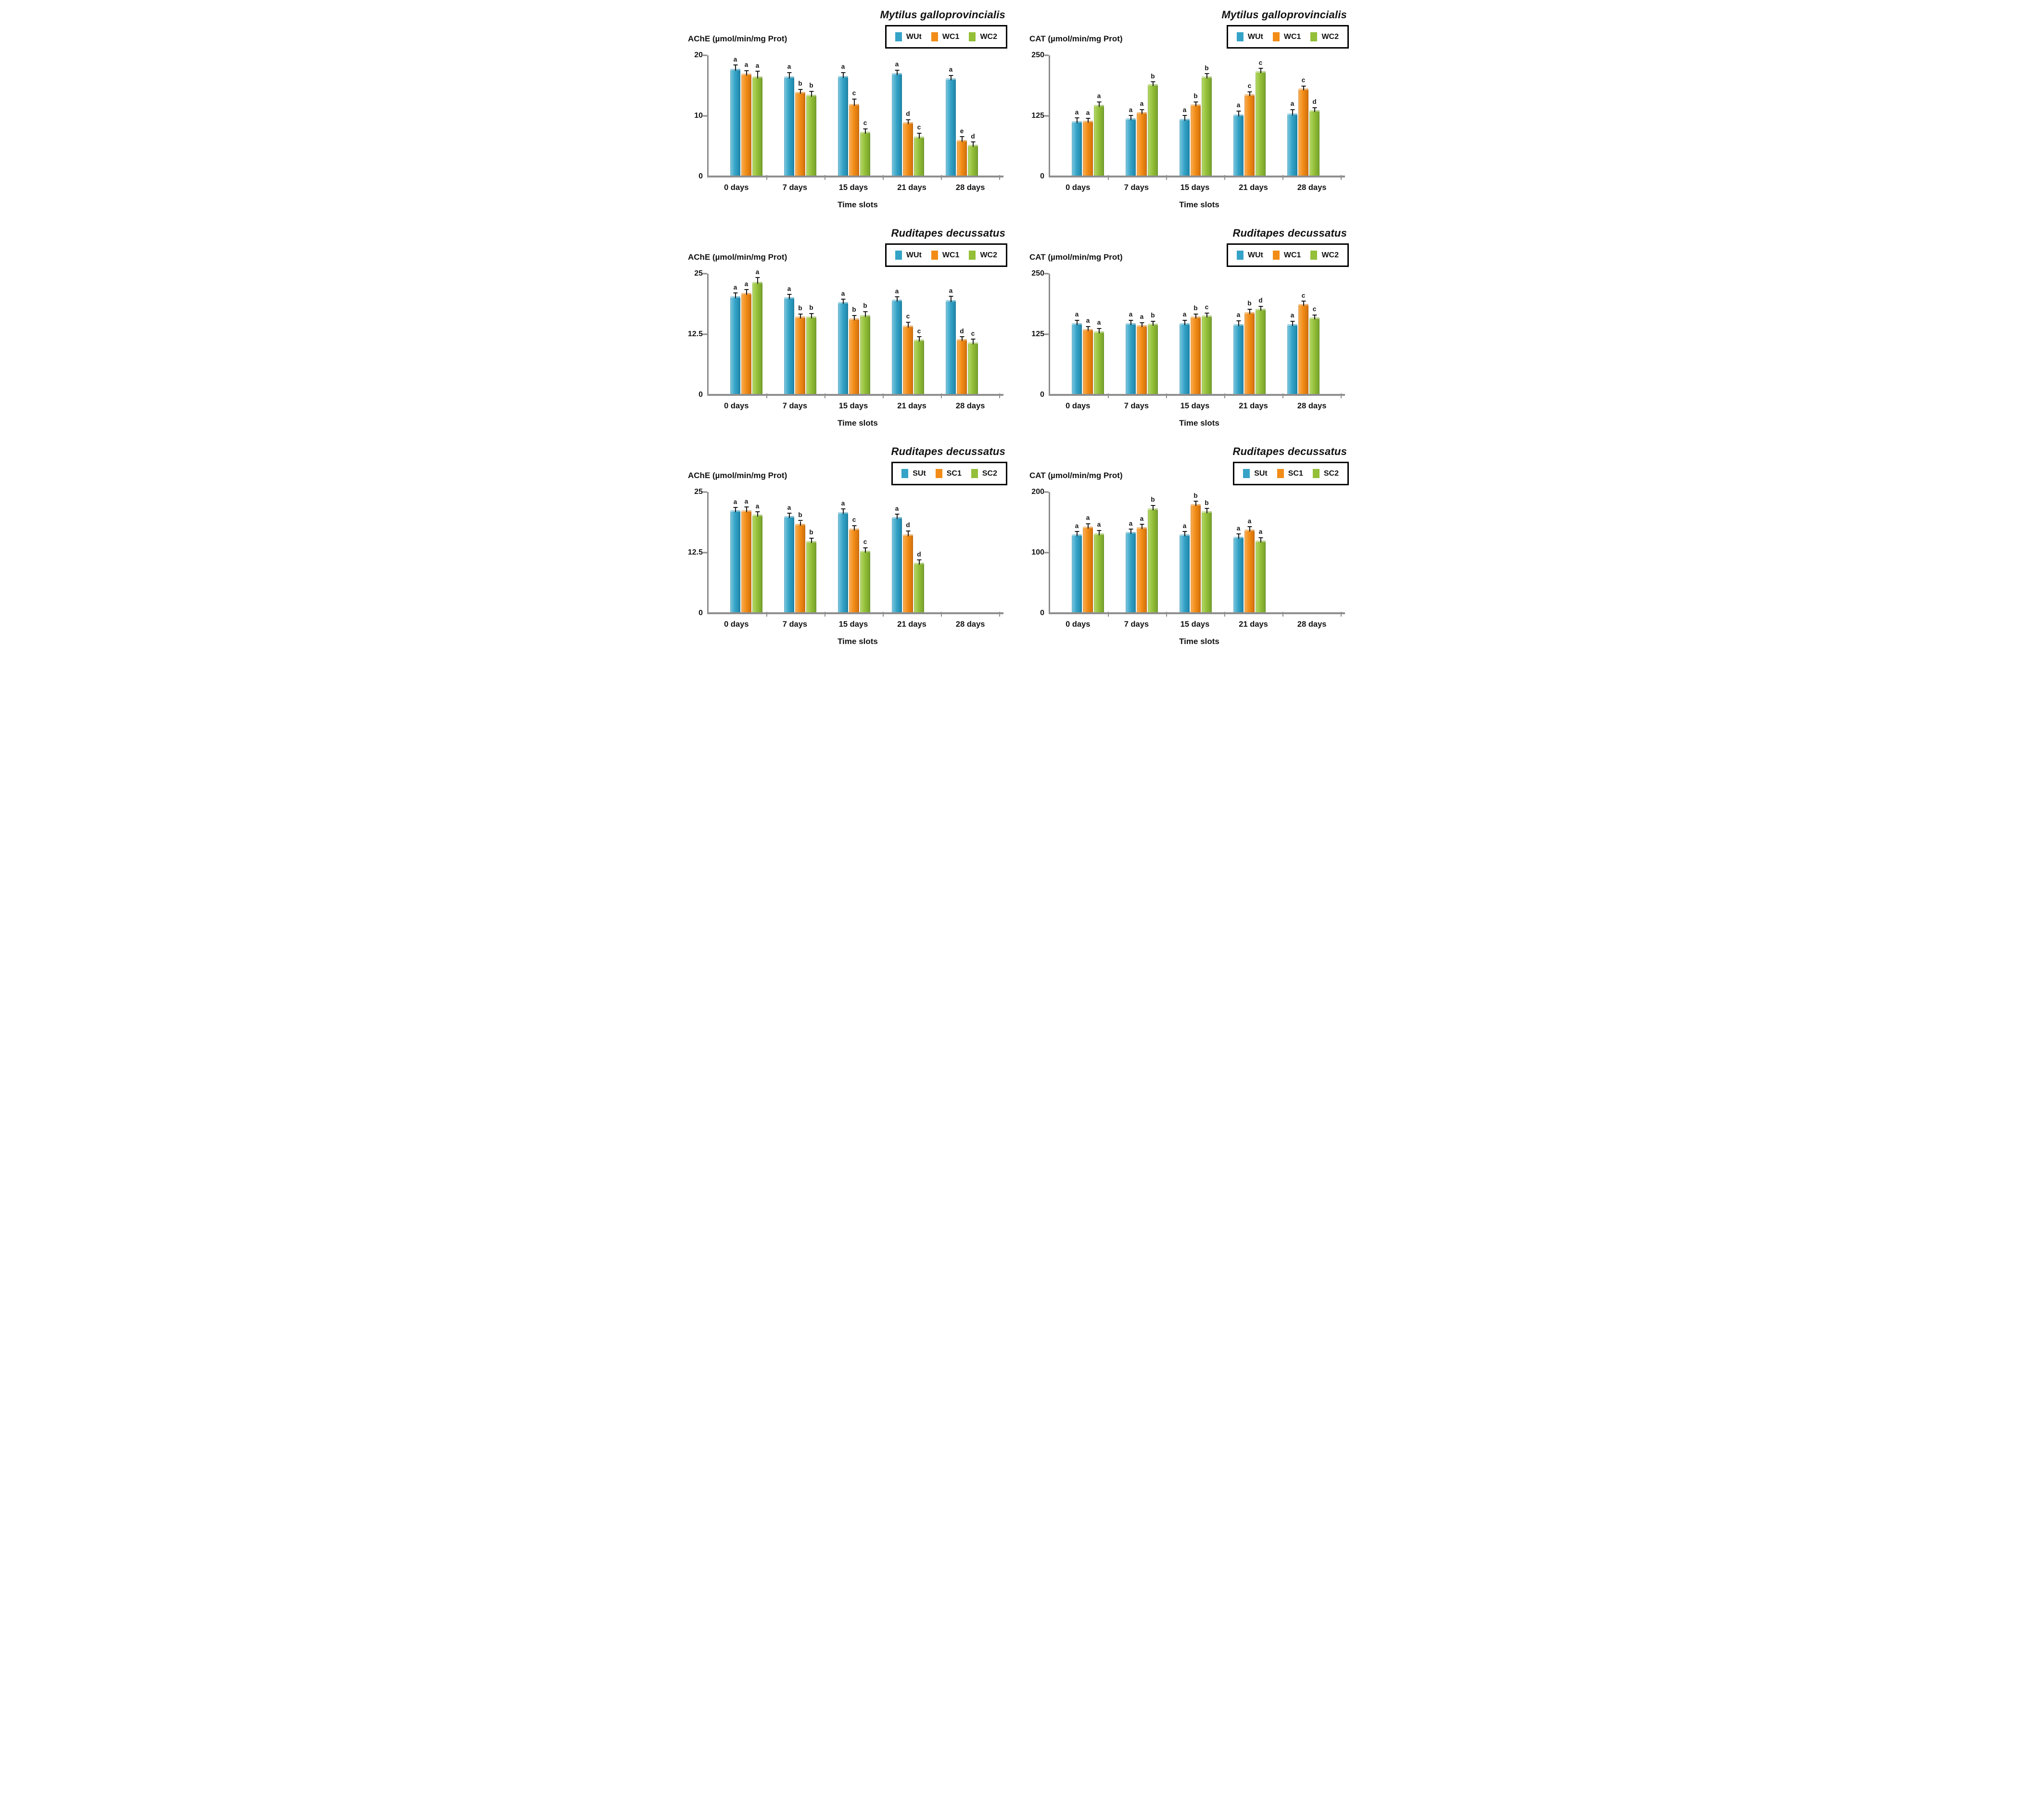 Image resolution: width=2030 pixels, height=1820 pixels. What do you see at coordinates (1046, 55) in the screenshot?
I see `y-tick-mark` at bounding box center [1046, 55].